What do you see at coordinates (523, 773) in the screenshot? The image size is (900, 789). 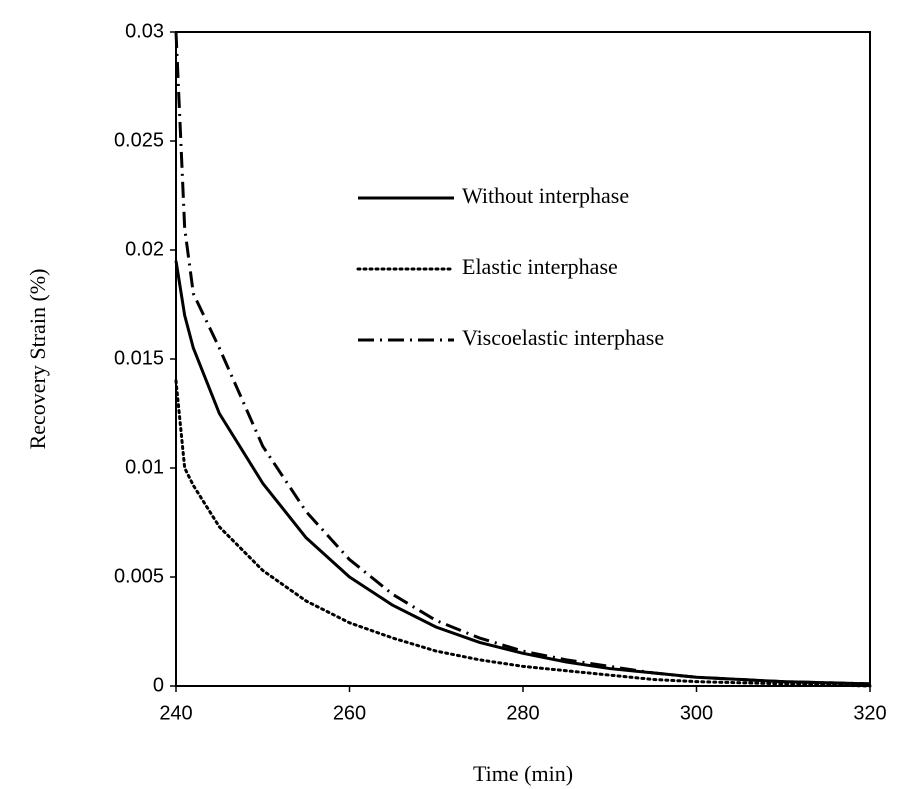 I see `x-axis-title: Time (min)` at bounding box center [523, 773].